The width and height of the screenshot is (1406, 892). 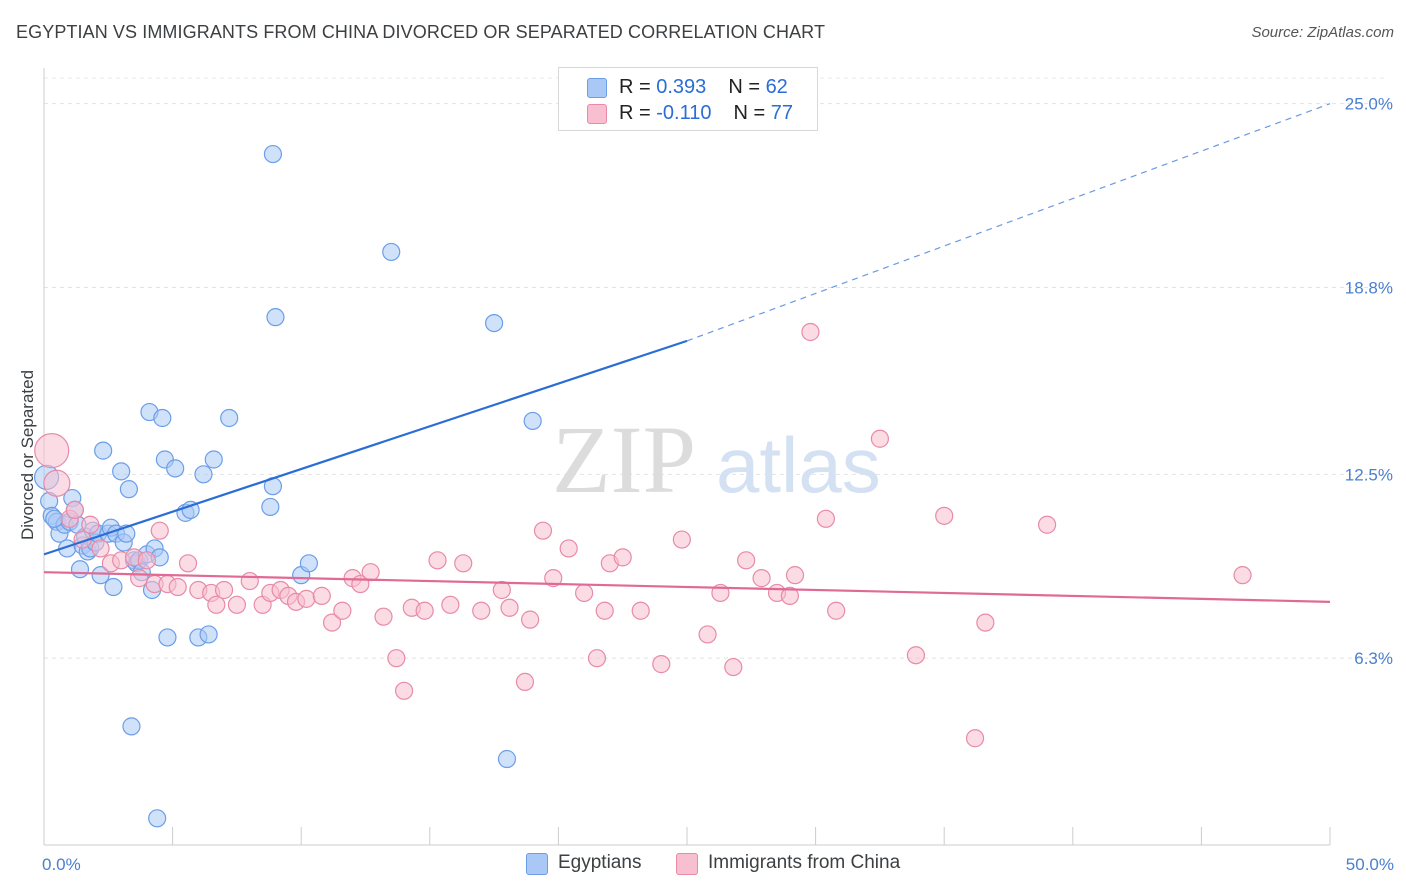 What do you see at coordinates (781, 113) in the screenshot?
I see `legend-n-value: 77` at bounding box center [781, 113].